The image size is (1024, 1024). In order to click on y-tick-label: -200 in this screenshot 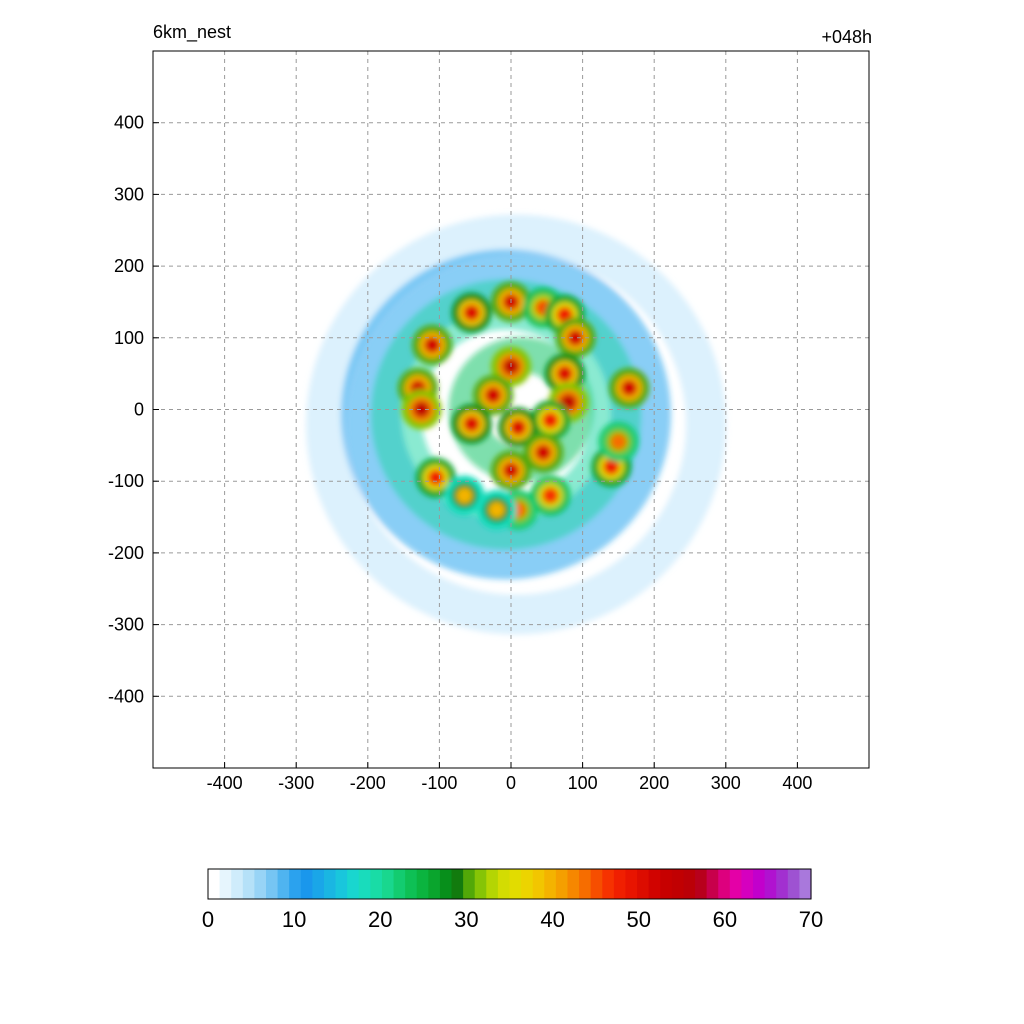, I will do `click(126, 553)`.